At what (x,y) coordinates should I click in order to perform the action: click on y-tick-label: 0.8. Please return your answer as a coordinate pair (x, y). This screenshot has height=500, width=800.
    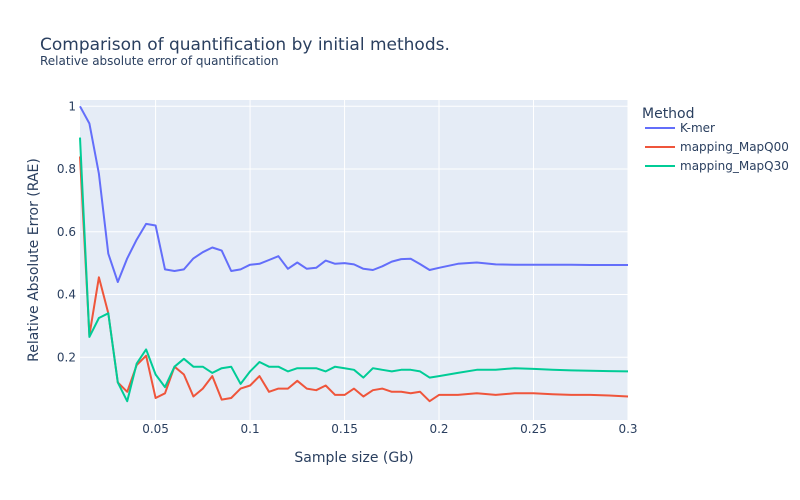
    Looking at the image, I should click on (66, 169).